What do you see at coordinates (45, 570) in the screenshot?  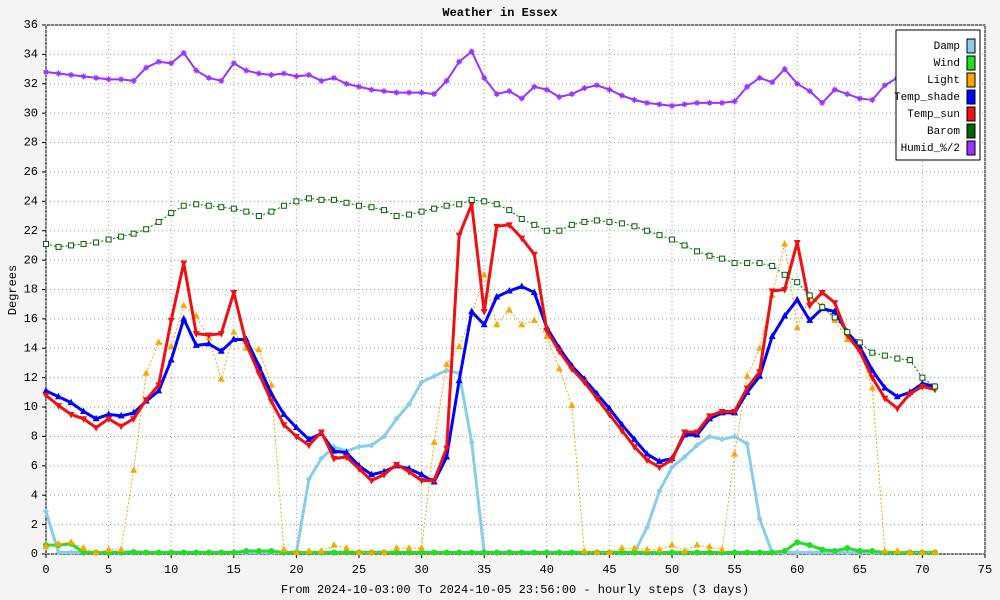 I see `x-tick-label: 0` at bounding box center [45, 570].